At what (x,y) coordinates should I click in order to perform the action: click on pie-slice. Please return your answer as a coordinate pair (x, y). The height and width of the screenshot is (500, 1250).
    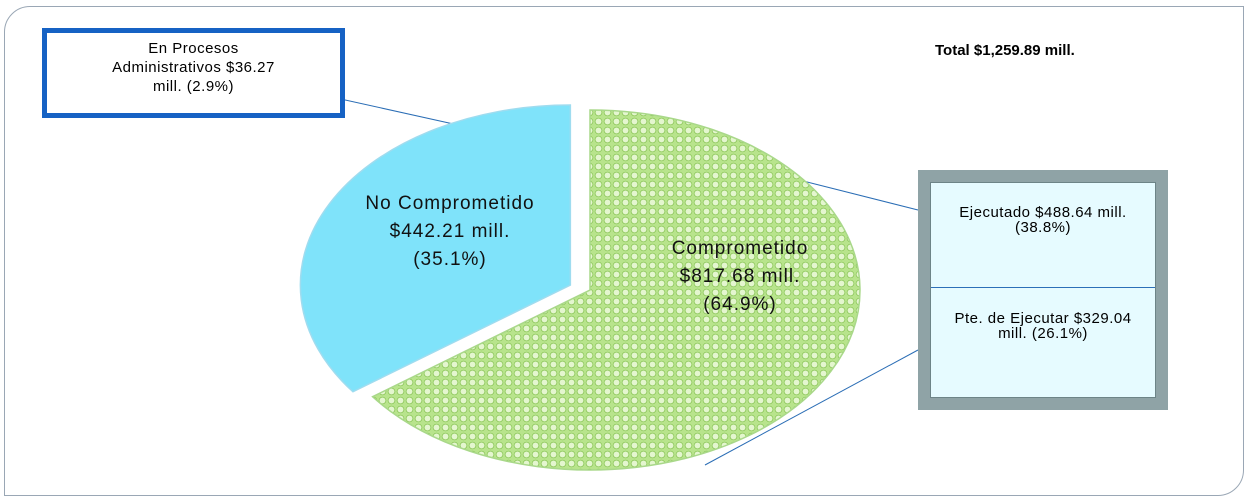
    Looking at the image, I should click on (435, 248).